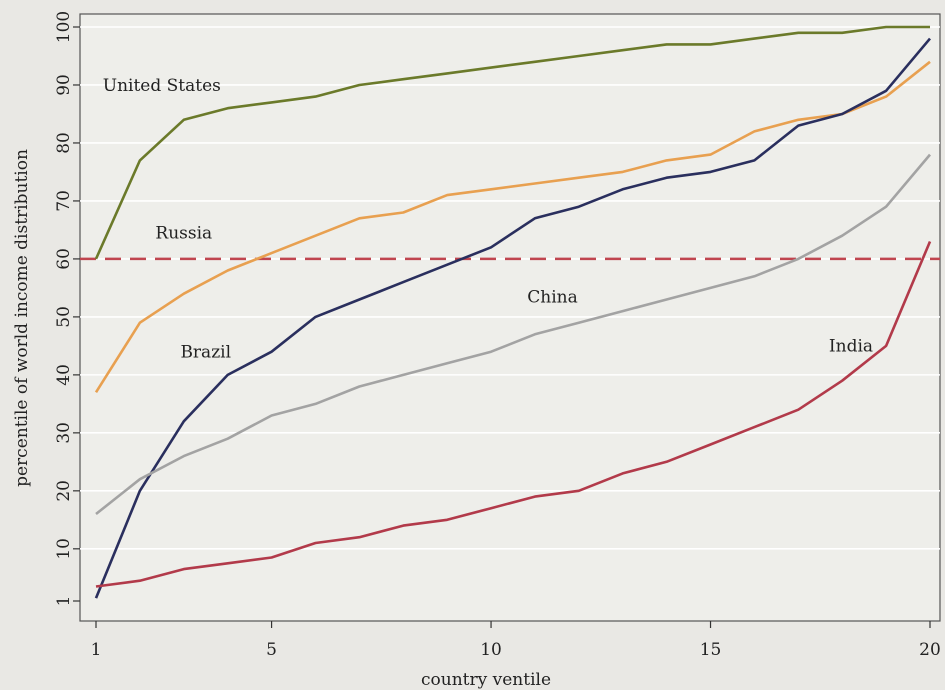 The height and width of the screenshot is (690, 945). Describe the element at coordinates (96, 650) in the screenshot. I see `x-tick-label: 1` at that location.